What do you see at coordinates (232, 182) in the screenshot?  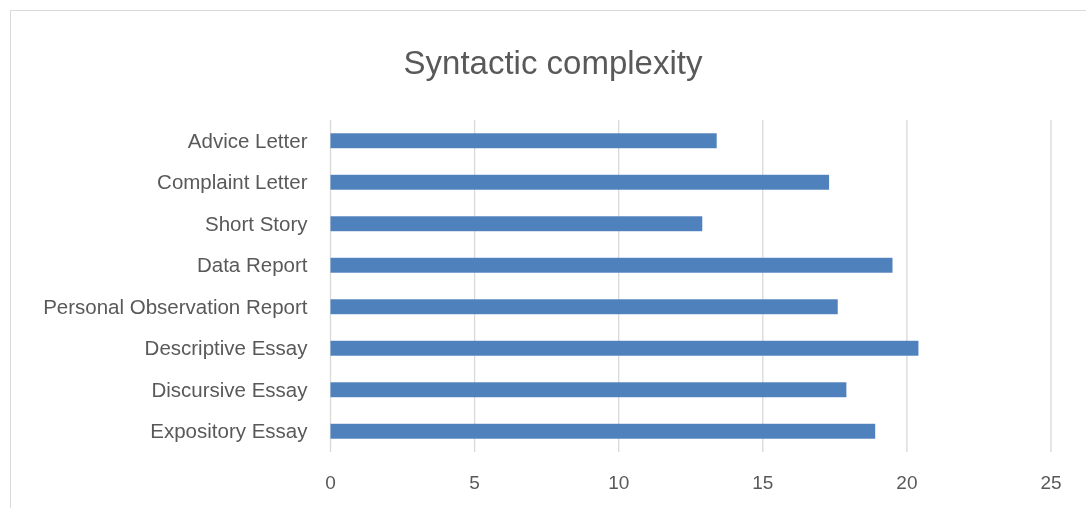 I see `y-tick-label: Complaint Letter` at bounding box center [232, 182].